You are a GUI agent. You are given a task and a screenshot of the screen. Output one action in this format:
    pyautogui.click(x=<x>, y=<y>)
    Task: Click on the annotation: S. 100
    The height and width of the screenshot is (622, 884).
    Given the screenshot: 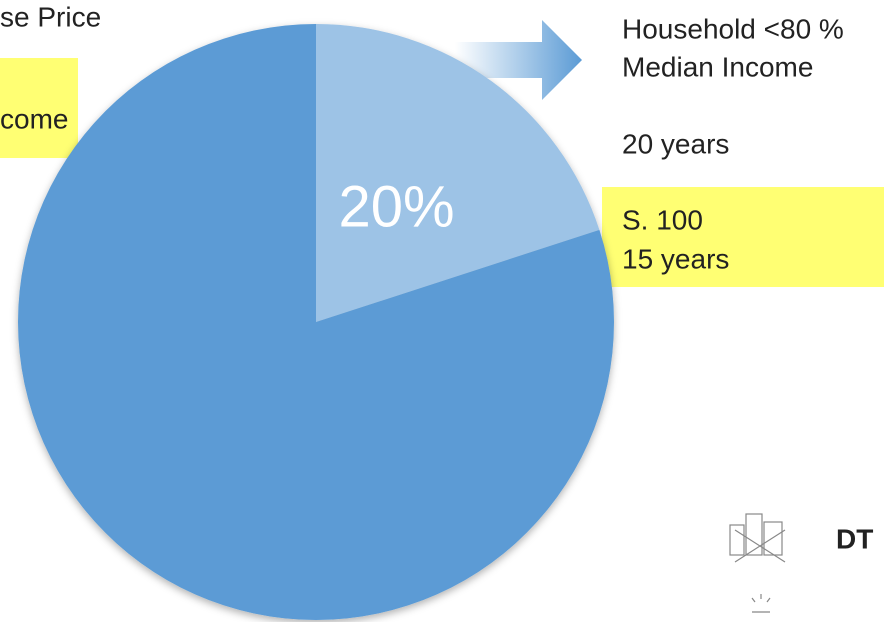 What is the action you would take?
    pyautogui.click(x=662, y=219)
    